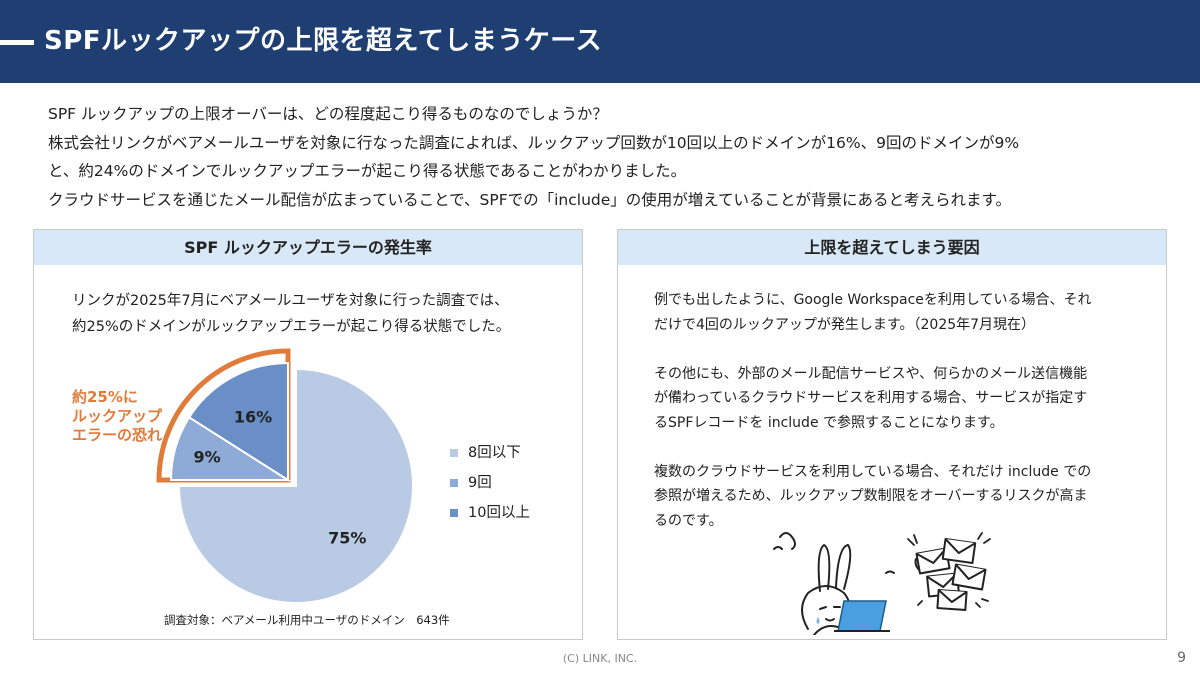 The height and width of the screenshot is (675, 1200). I want to click on page-number: 9, so click(1181, 658).